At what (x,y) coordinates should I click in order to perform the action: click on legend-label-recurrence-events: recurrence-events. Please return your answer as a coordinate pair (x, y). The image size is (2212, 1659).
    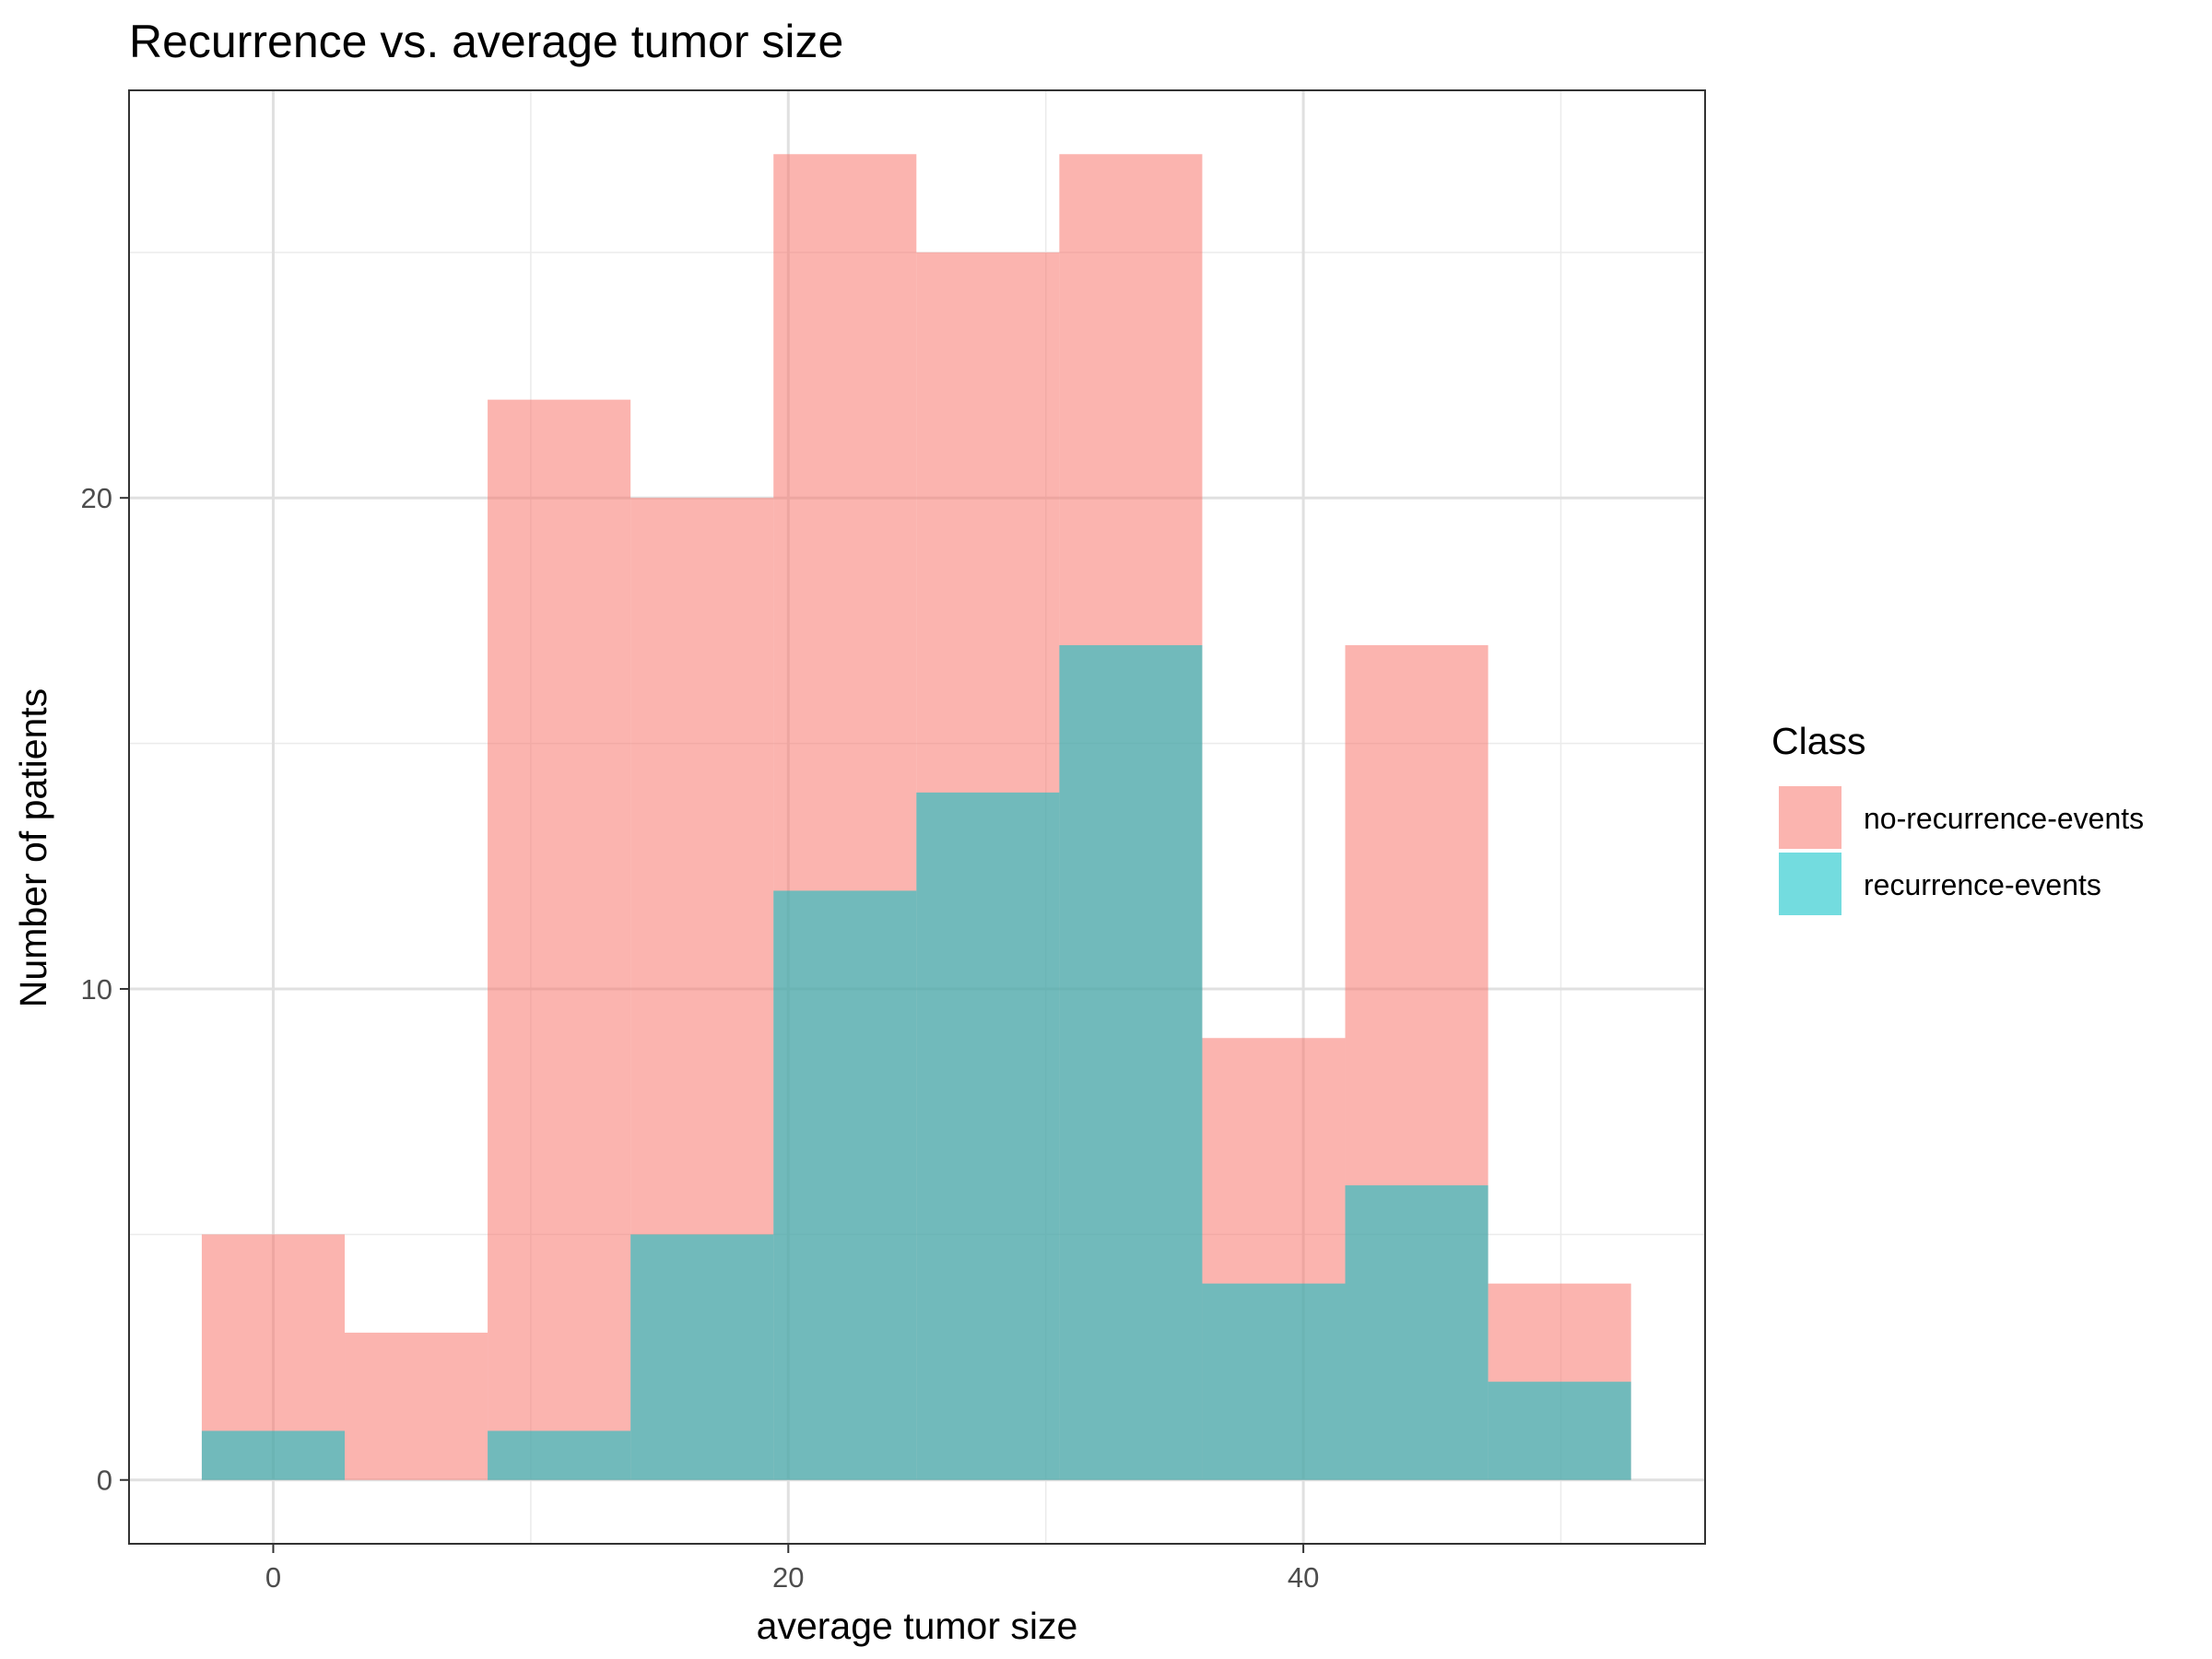
    Looking at the image, I should click on (1982, 884).